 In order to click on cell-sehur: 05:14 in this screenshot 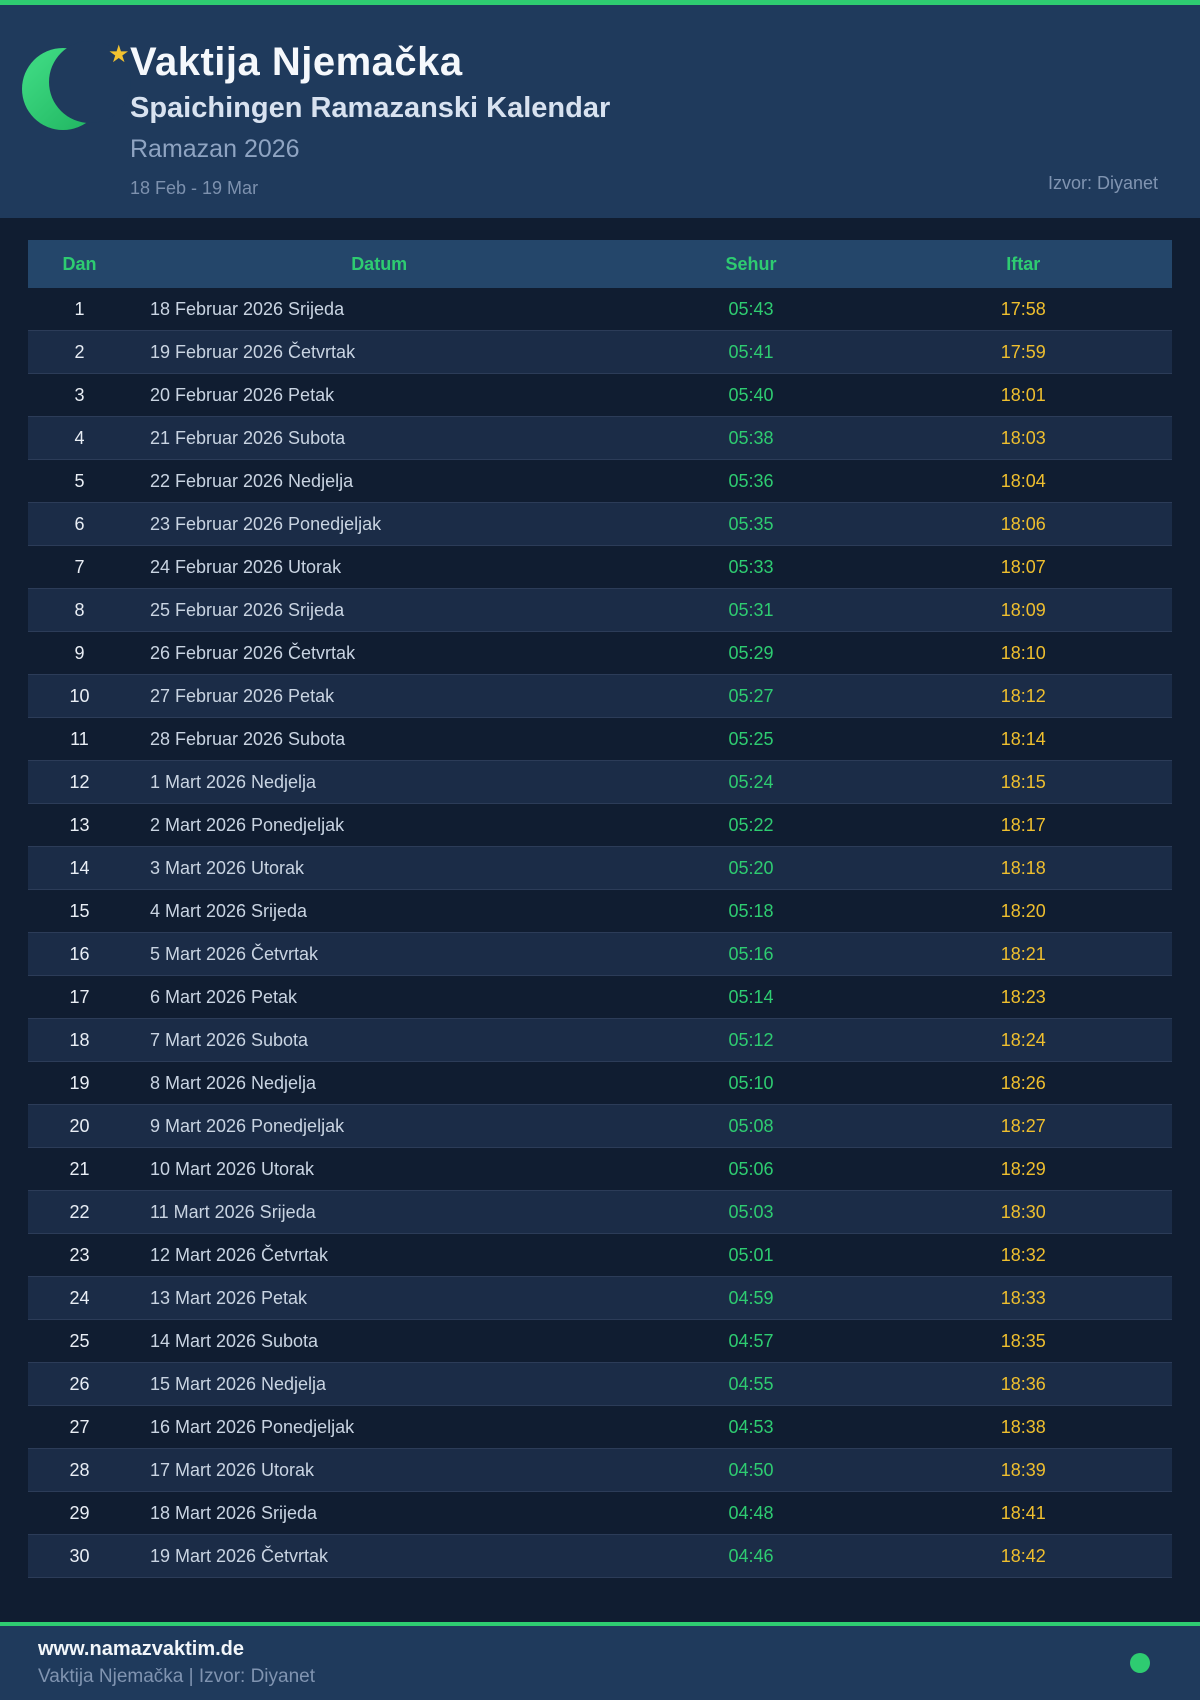, I will do `click(751, 997)`.